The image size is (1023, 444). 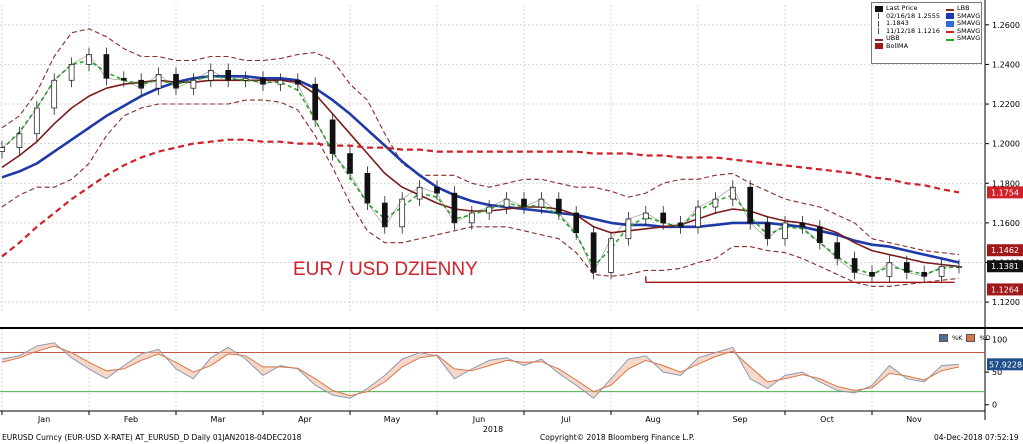 I want to click on month-tick-label: Nov, so click(x=914, y=419).